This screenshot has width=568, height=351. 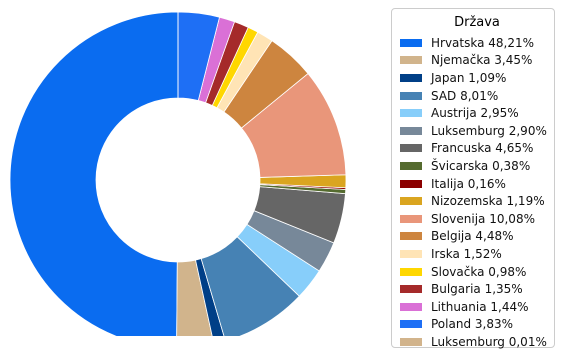 I want to click on legend-label: Japan 1,09%, so click(x=468, y=78).